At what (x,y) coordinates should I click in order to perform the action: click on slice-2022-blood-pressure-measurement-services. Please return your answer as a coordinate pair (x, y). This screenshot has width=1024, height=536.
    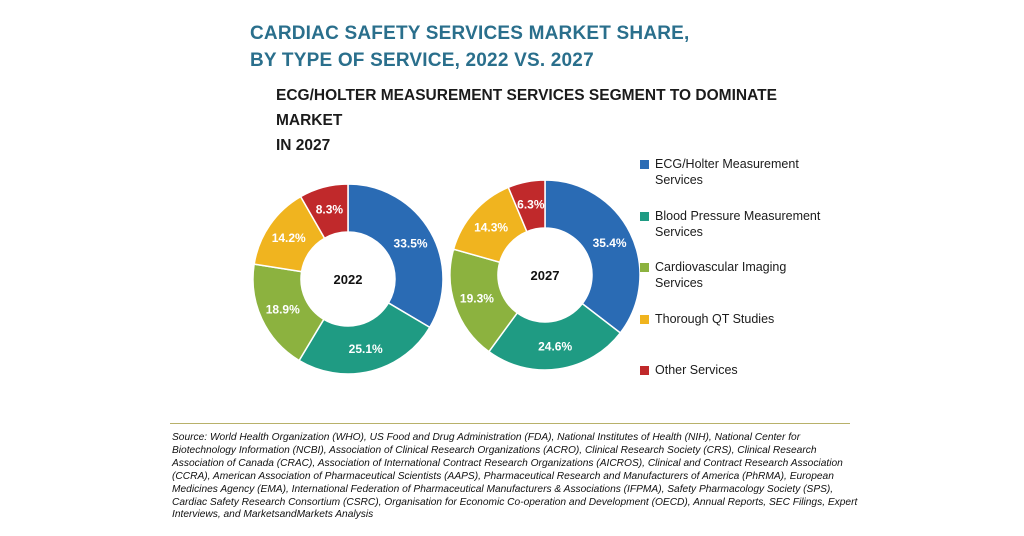
    Looking at the image, I should click on (364, 338).